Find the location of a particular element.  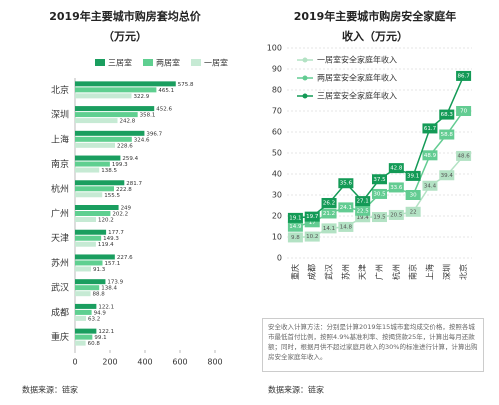

value-label: 33.6 is located at coordinates (396, 188).